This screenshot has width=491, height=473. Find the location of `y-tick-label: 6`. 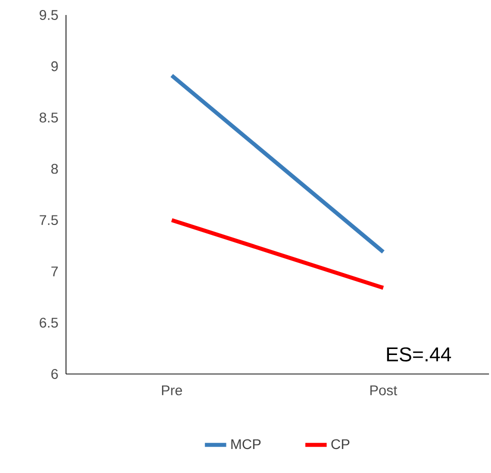

y-tick-label: 6 is located at coordinates (54, 374).